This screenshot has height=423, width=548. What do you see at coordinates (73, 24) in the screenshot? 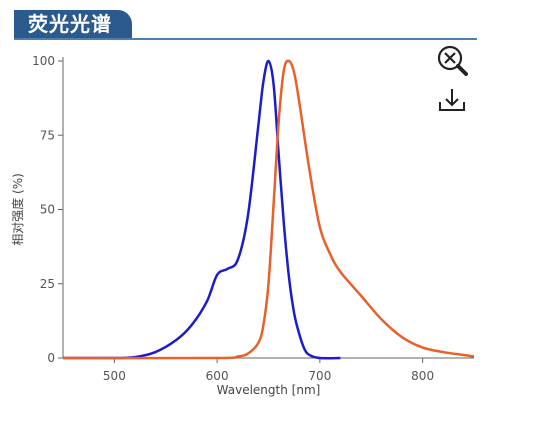
I see `section-title: 荧光光谱` at bounding box center [73, 24].